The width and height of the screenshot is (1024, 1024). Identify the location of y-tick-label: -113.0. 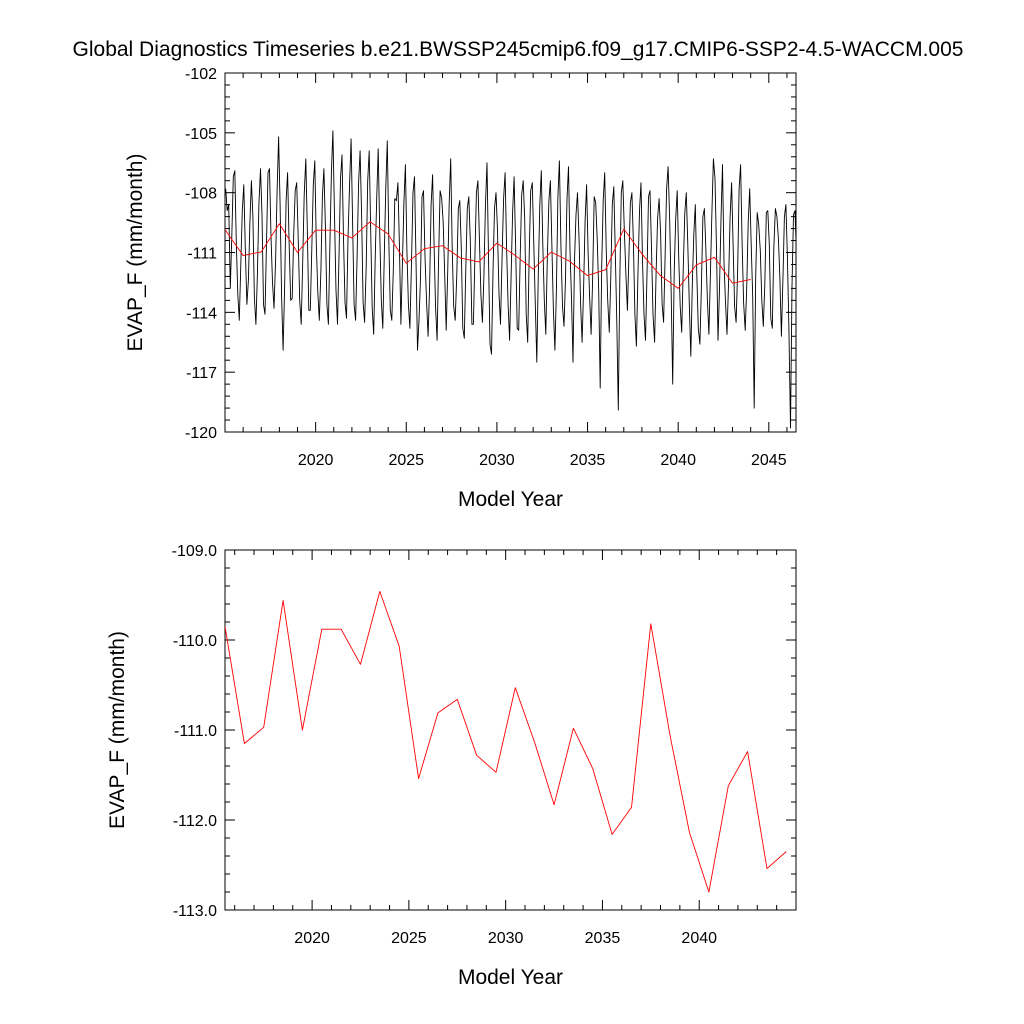
(195, 911).